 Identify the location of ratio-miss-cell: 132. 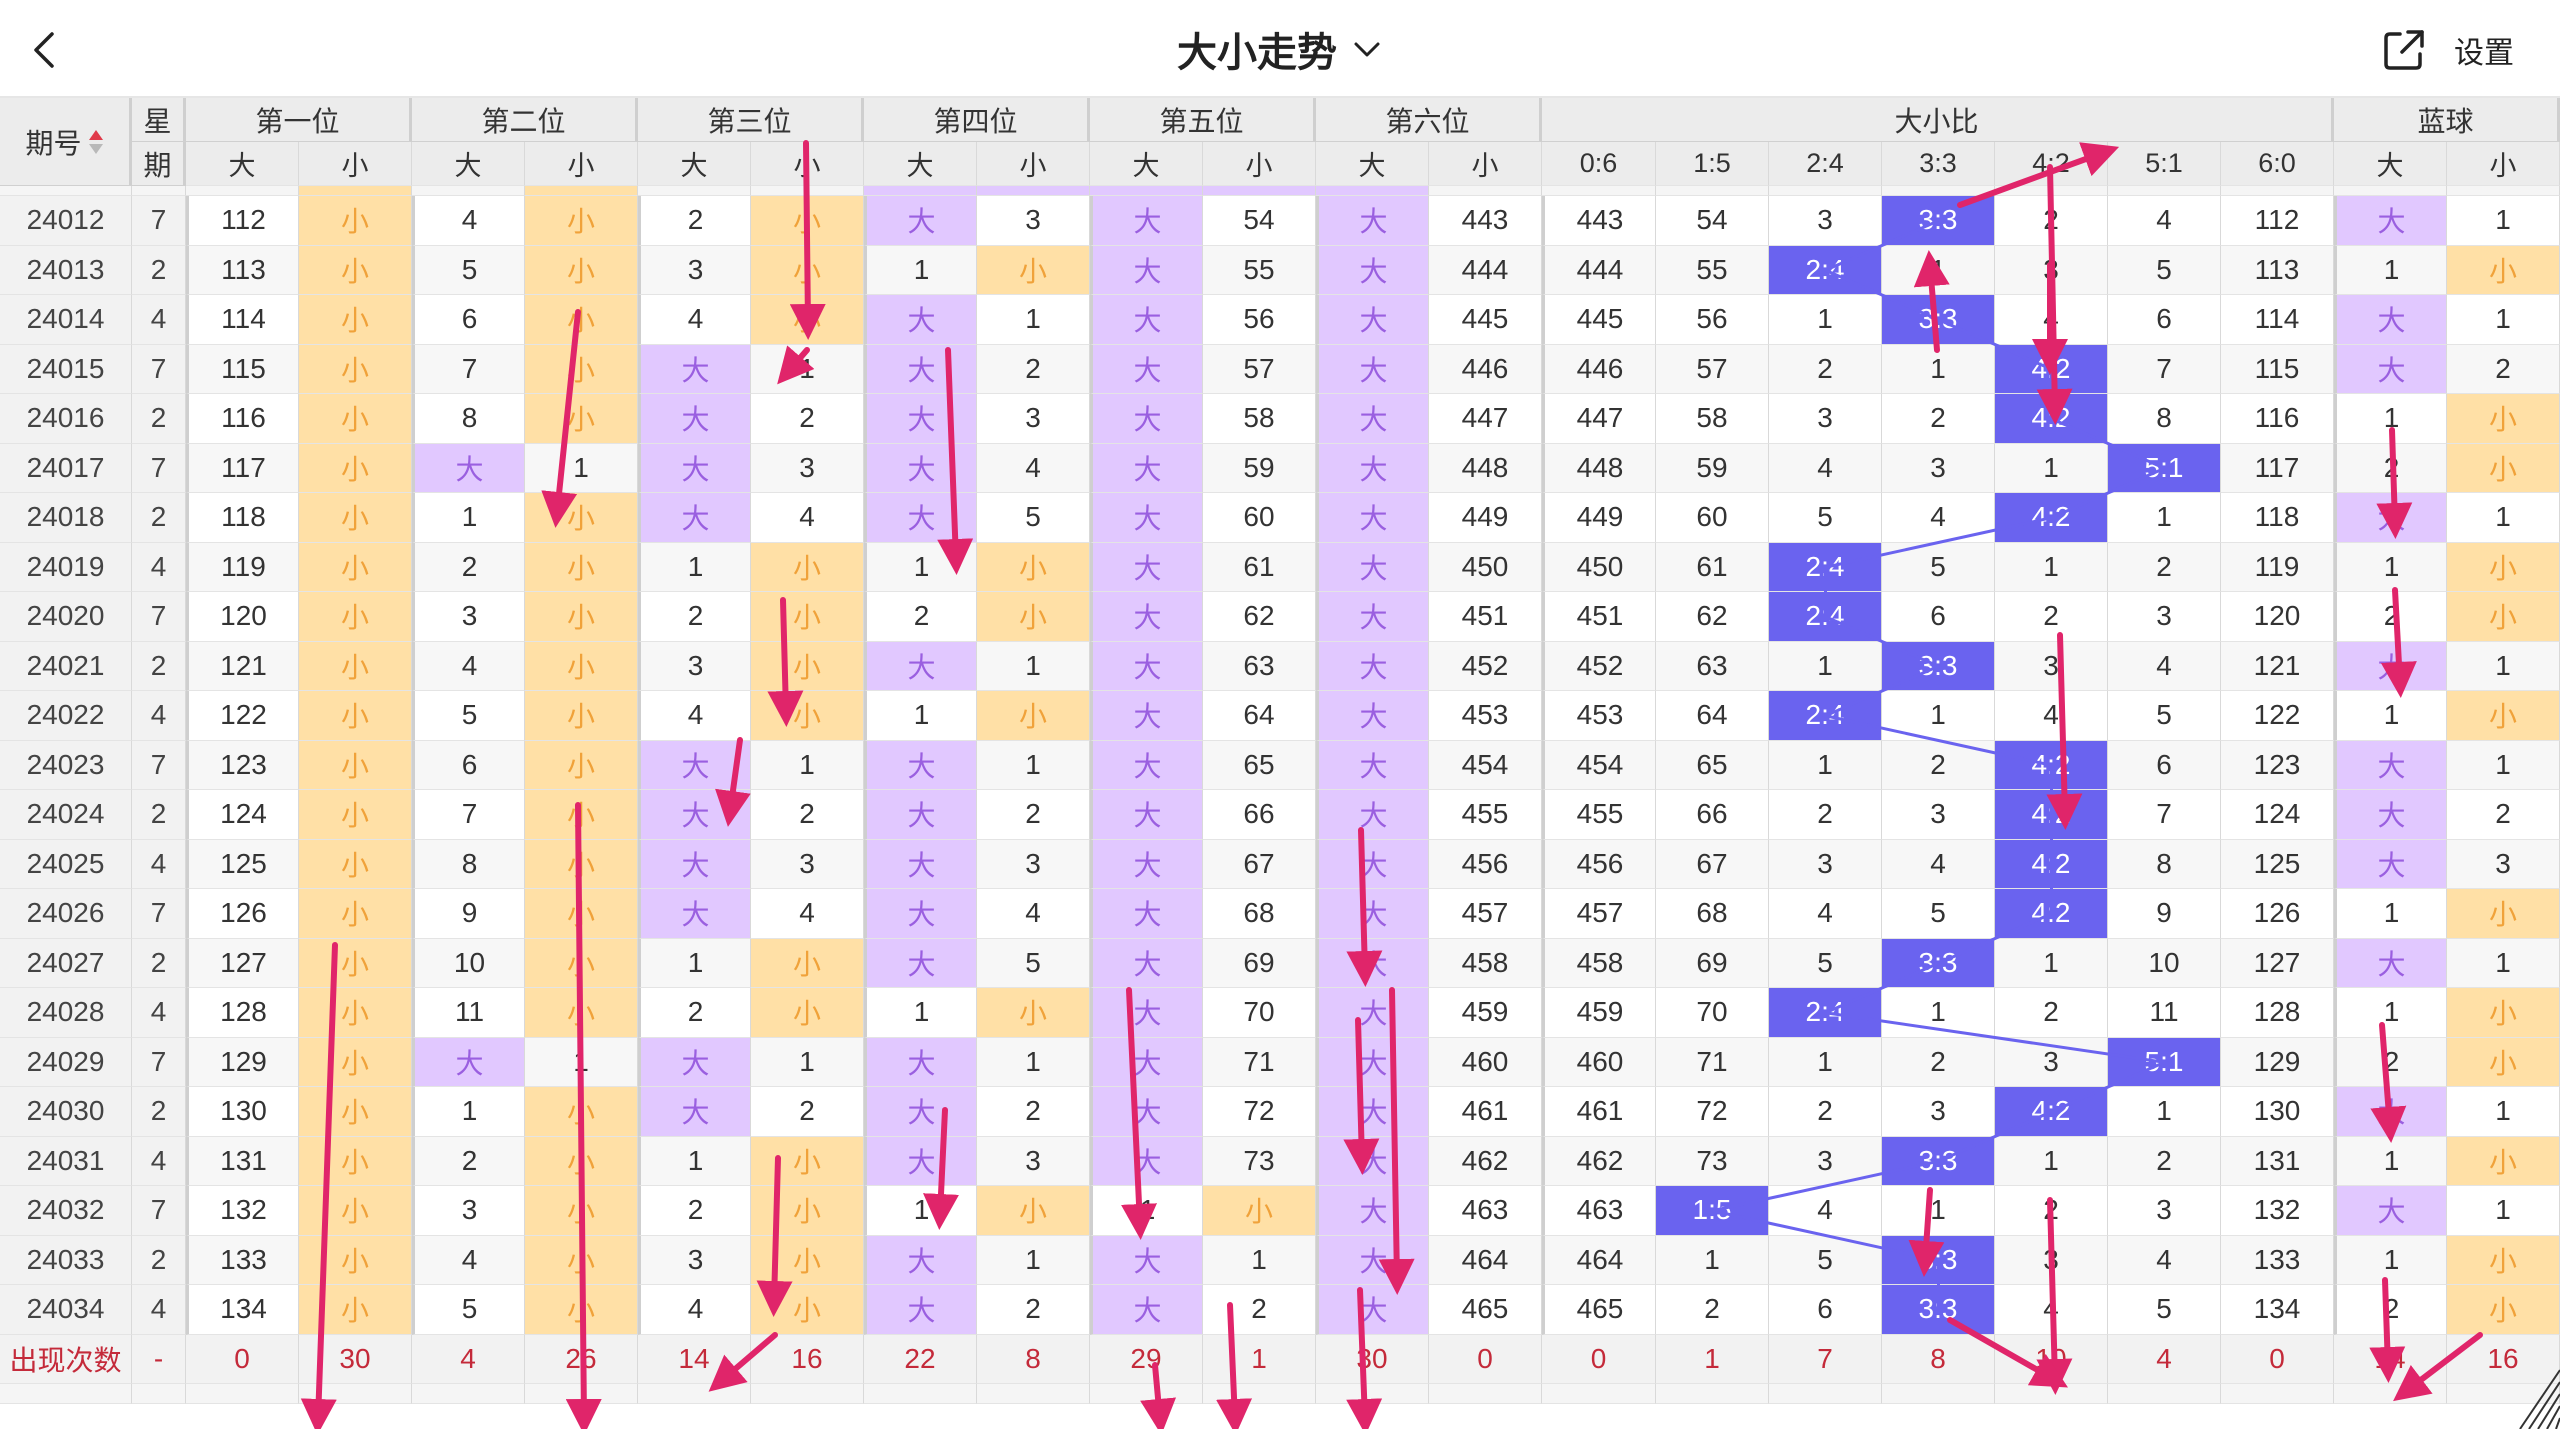
(2277, 1211).